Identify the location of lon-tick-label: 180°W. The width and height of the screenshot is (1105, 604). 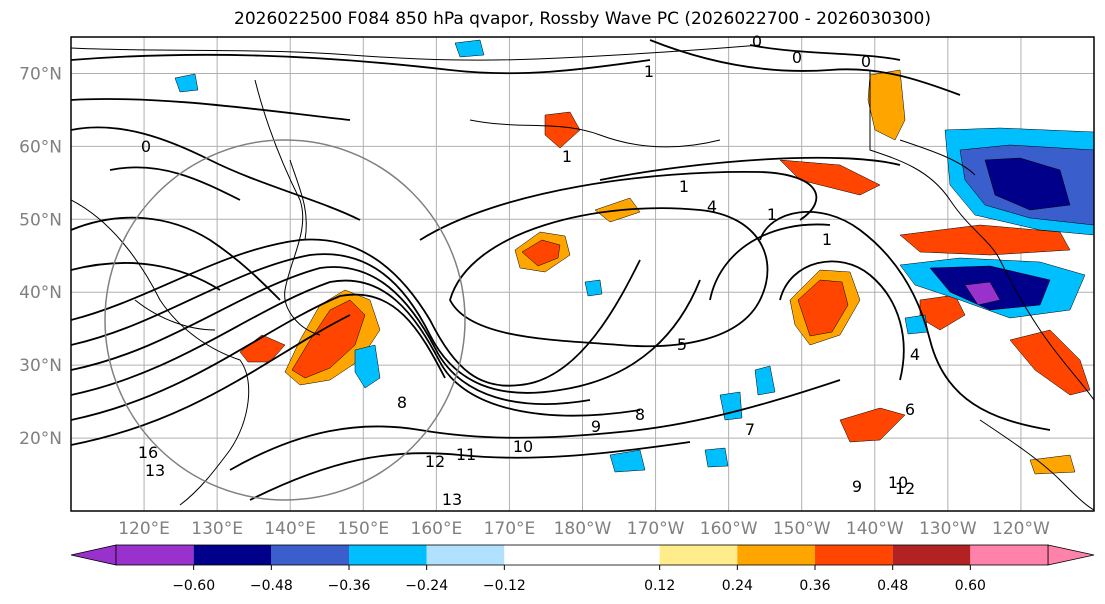
(583, 529).